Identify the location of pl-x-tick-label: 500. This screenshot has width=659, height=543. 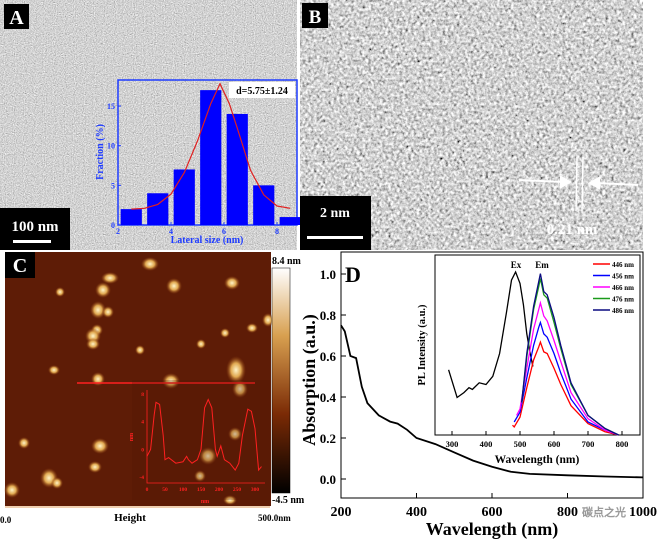
(520, 444).